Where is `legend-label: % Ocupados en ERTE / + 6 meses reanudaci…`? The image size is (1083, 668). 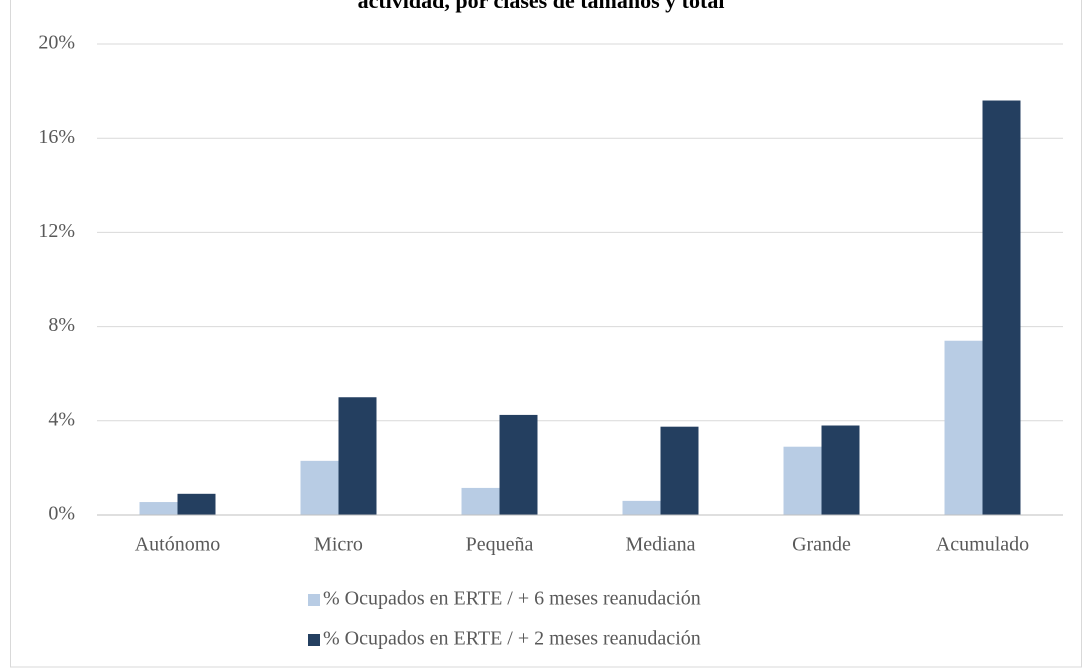 legend-label: % Ocupados en ERTE / + 6 meses reanudaci… is located at coordinates (512, 599).